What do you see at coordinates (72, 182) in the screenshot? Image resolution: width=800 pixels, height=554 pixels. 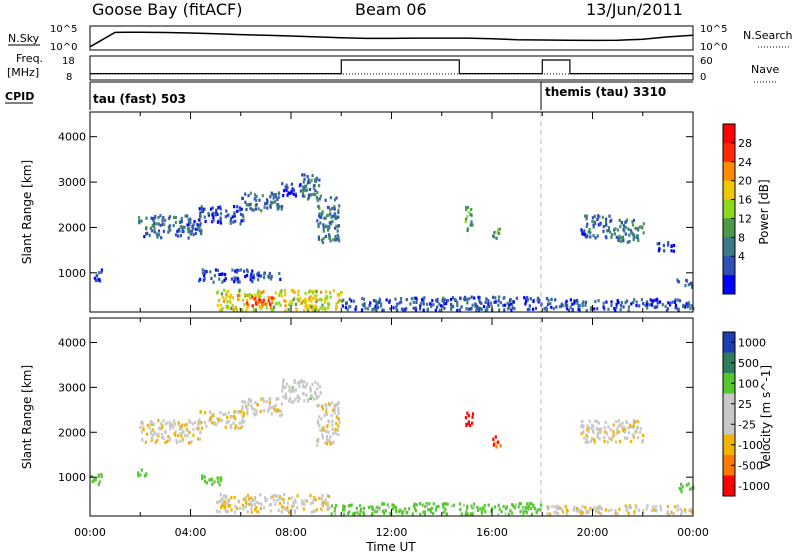 I see `y-tick-label: 3000` at bounding box center [72, 182].